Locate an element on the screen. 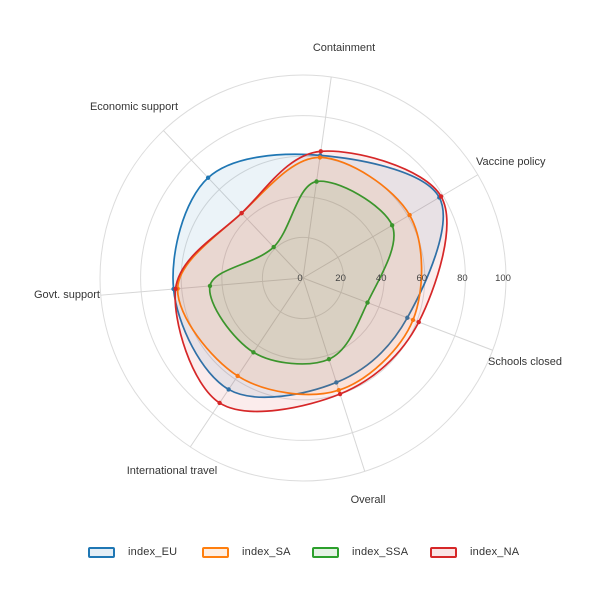  legend-swatch-index-na is located at coordinates (443, 552).